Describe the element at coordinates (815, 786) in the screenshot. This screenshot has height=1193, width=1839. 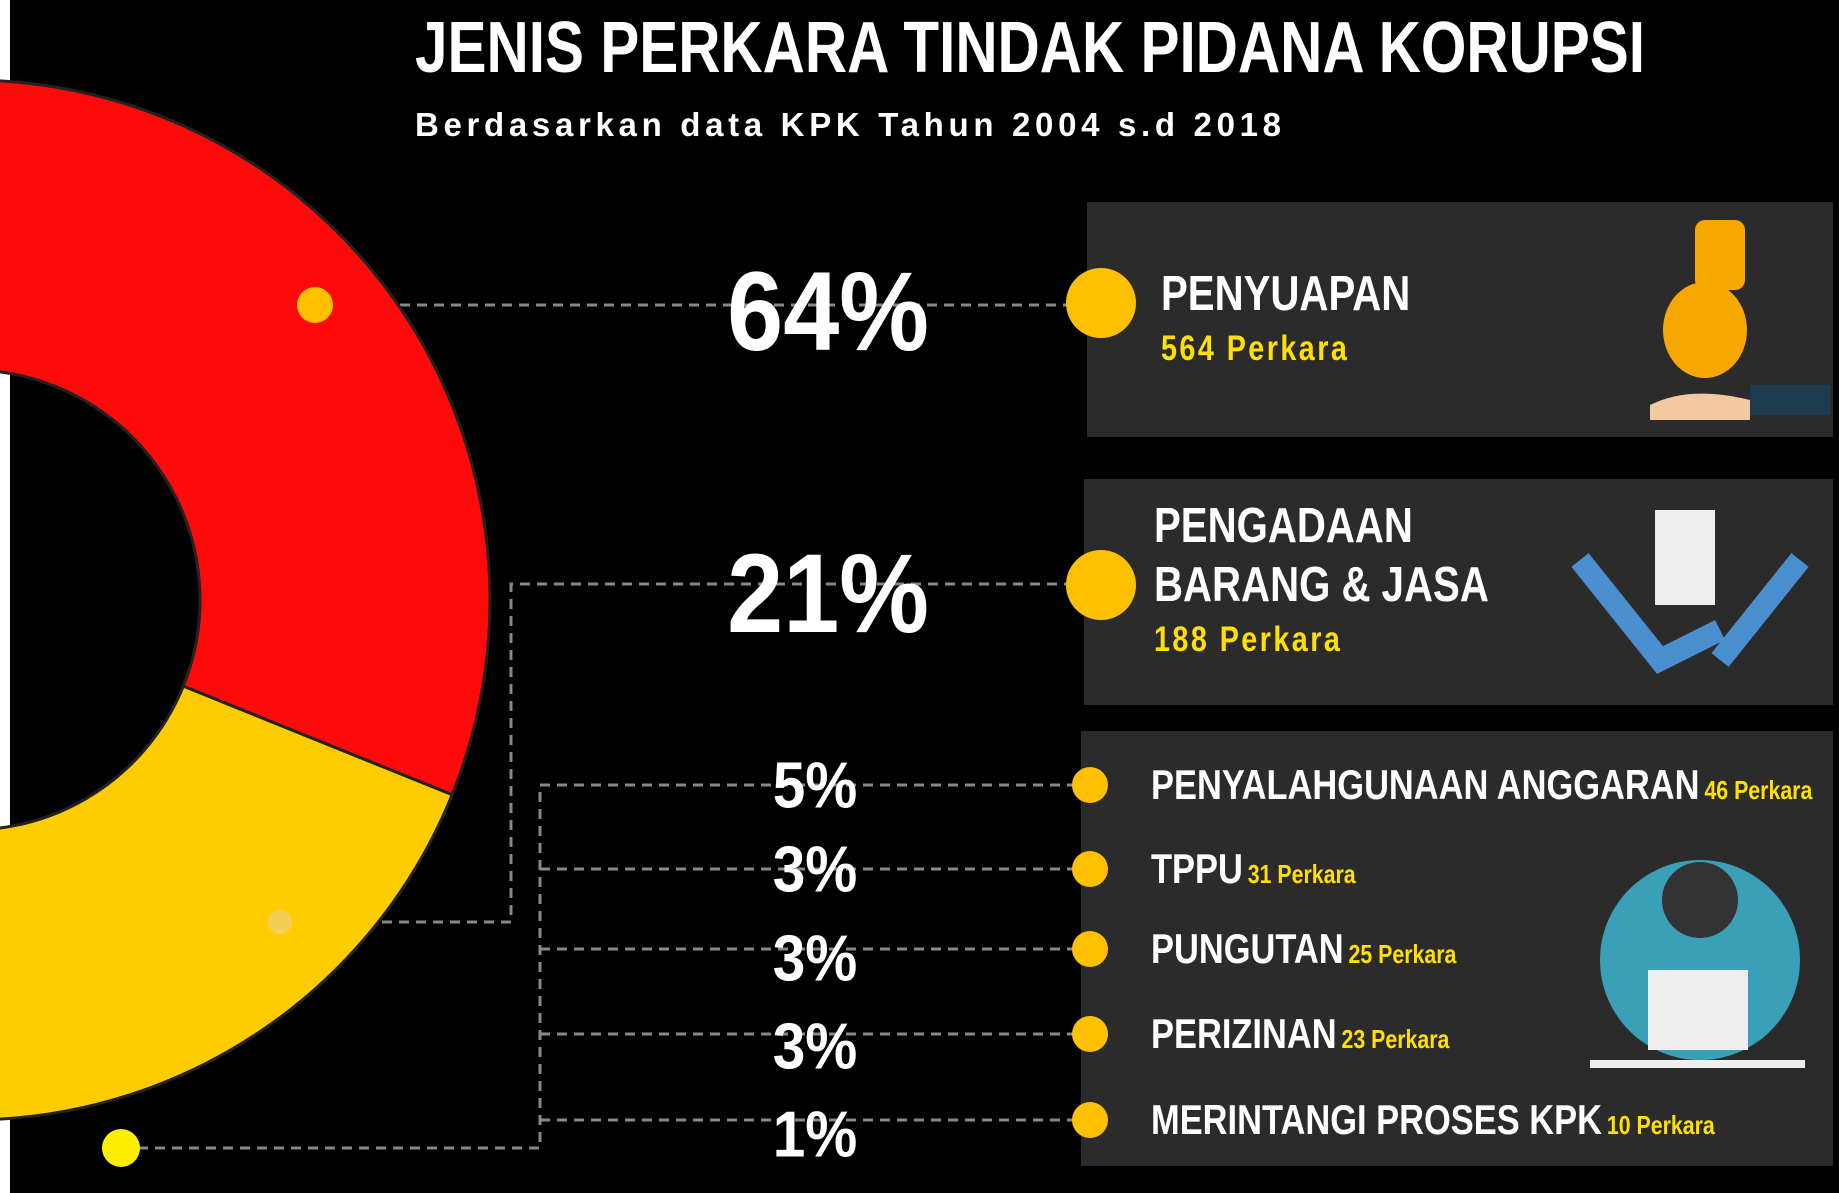
I see `percent-label: 5%` at that location.